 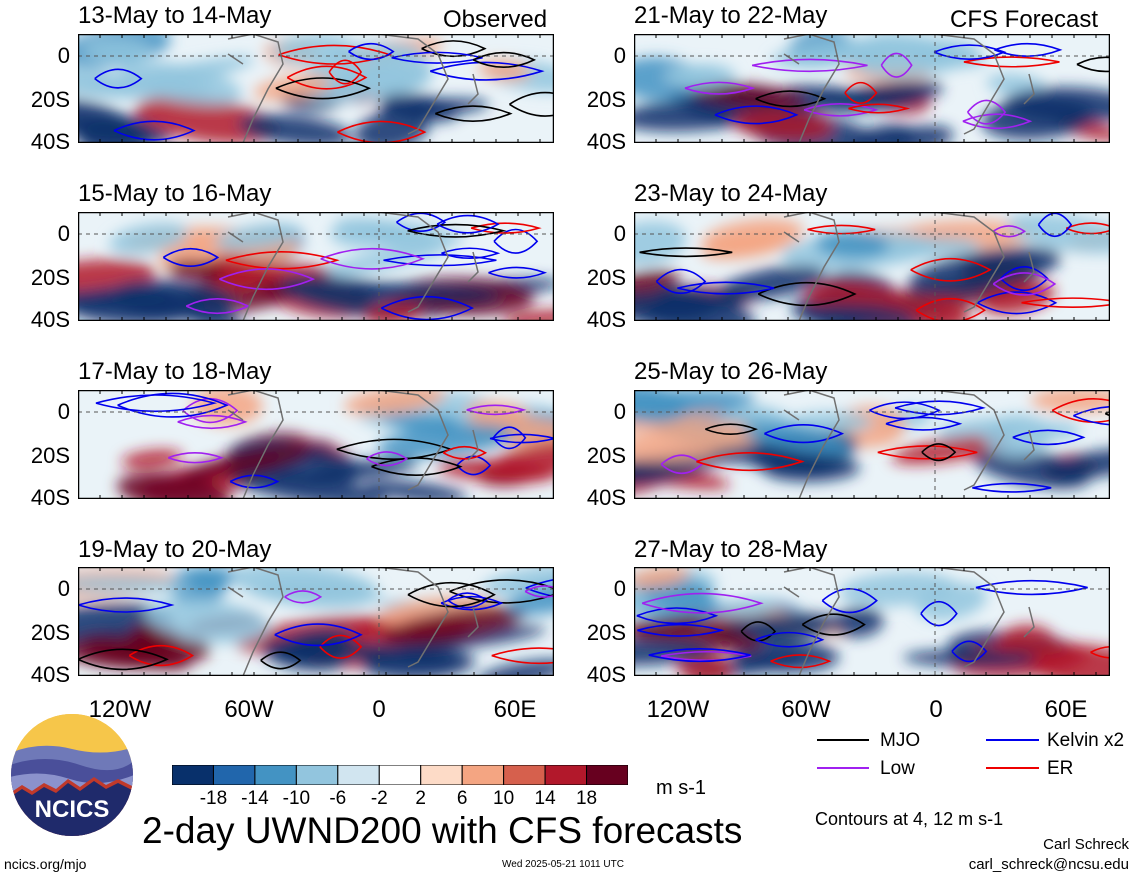 I want to click on ncics-logo: NCICS, so click(x=72, y=775).